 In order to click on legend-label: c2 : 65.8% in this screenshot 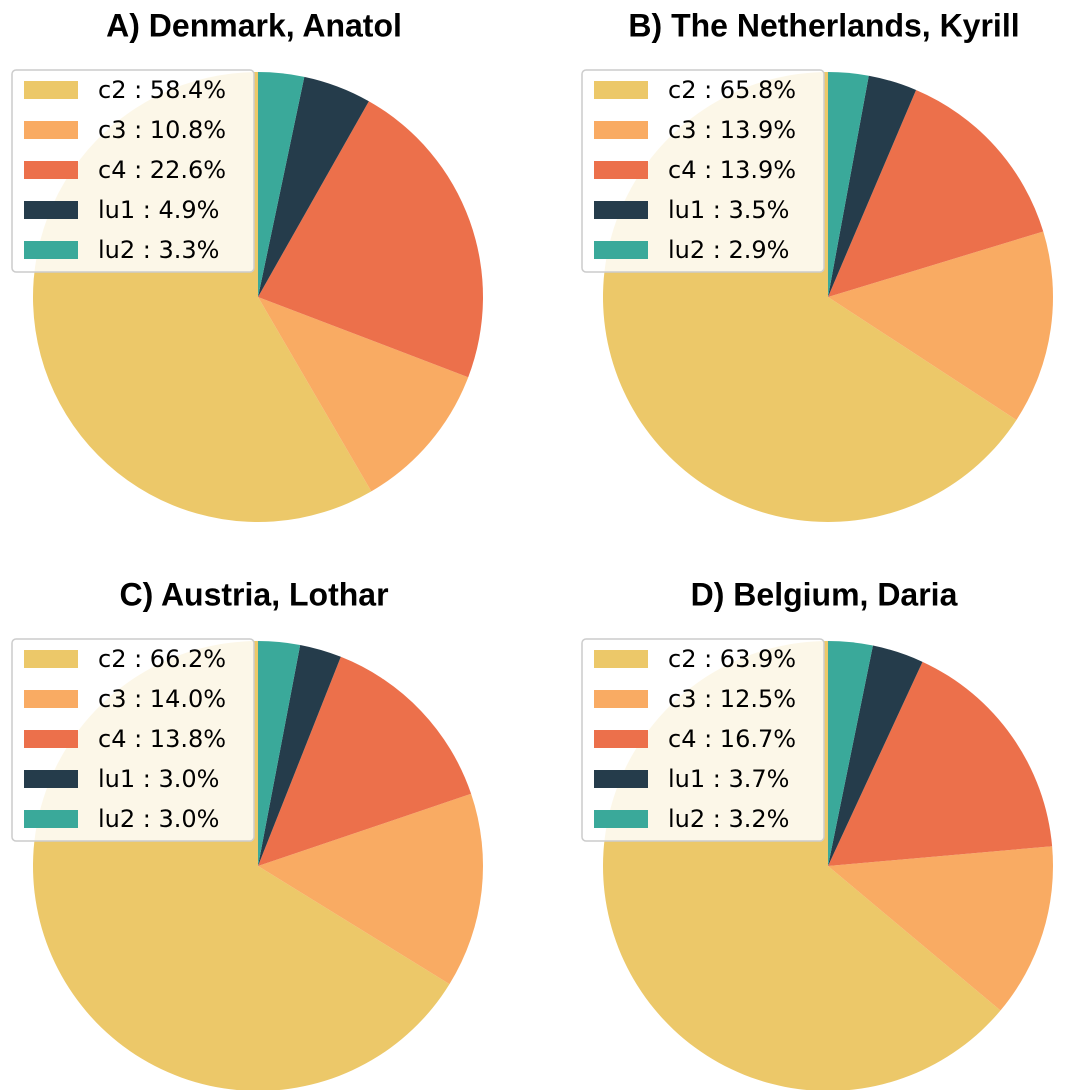, I will do `click(732, 90)`.